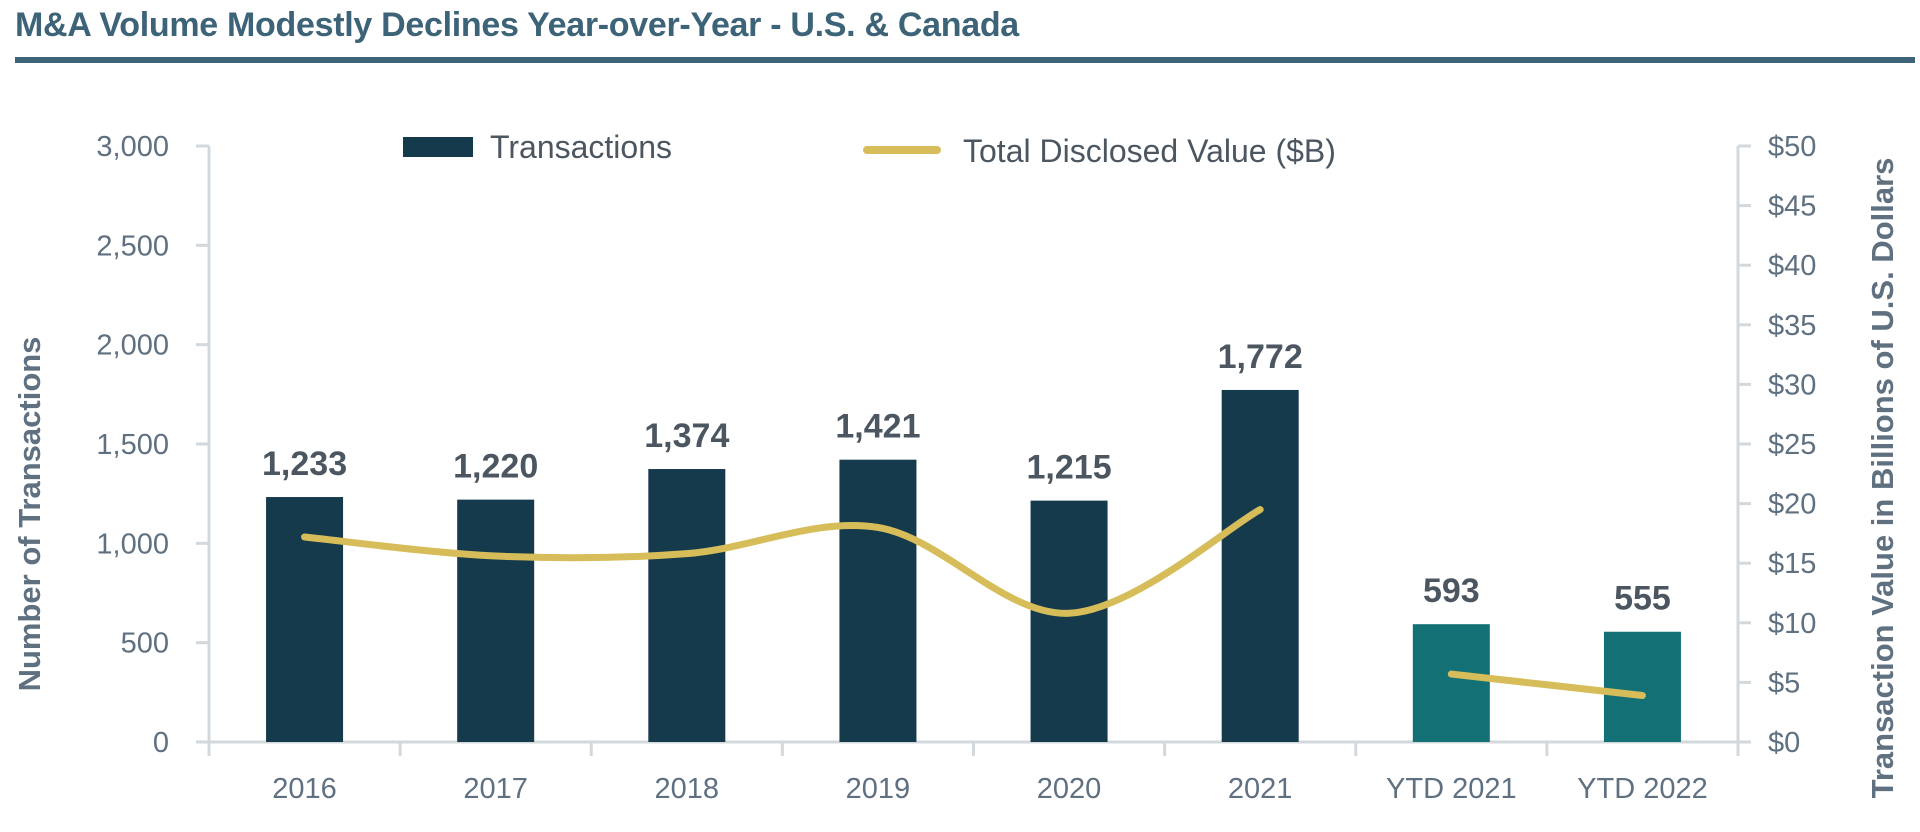 The width and height of the screenshot is (1920, 832). Describe the element at coordinates (1792, 326) in the screenshot. I see `y-right-tick-label: $35` at that location.